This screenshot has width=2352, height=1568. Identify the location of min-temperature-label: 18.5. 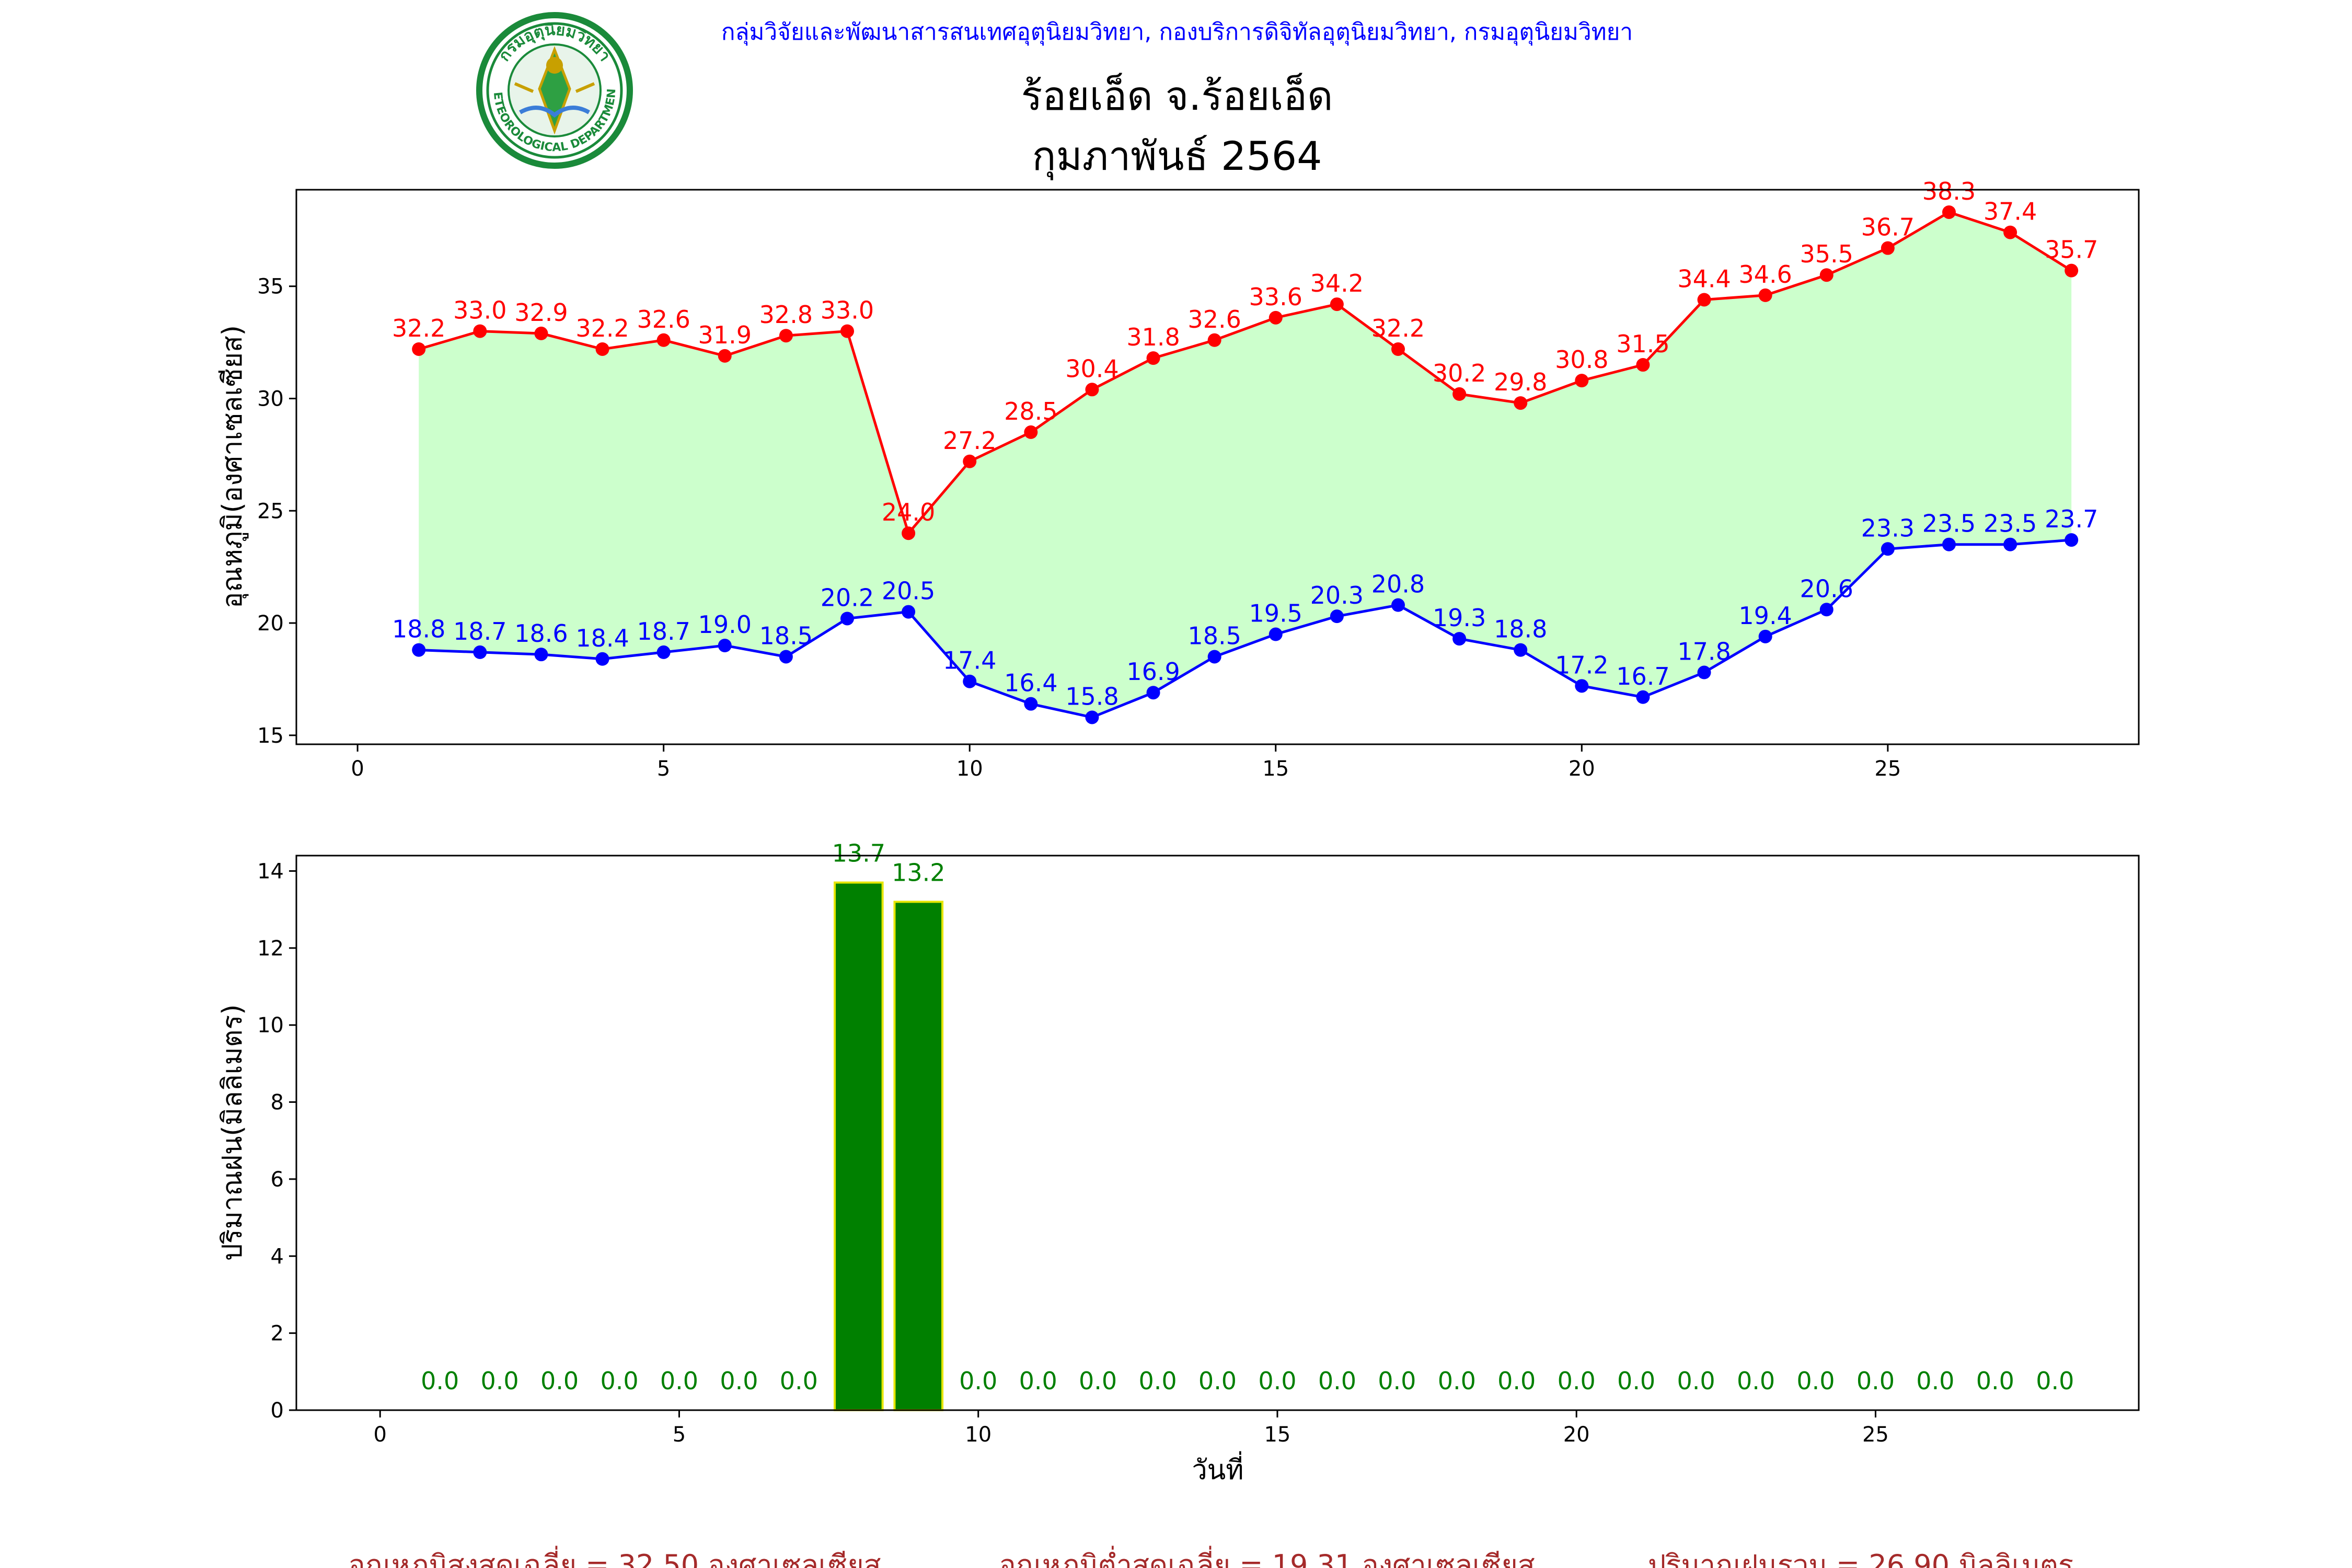
(1214, 635).